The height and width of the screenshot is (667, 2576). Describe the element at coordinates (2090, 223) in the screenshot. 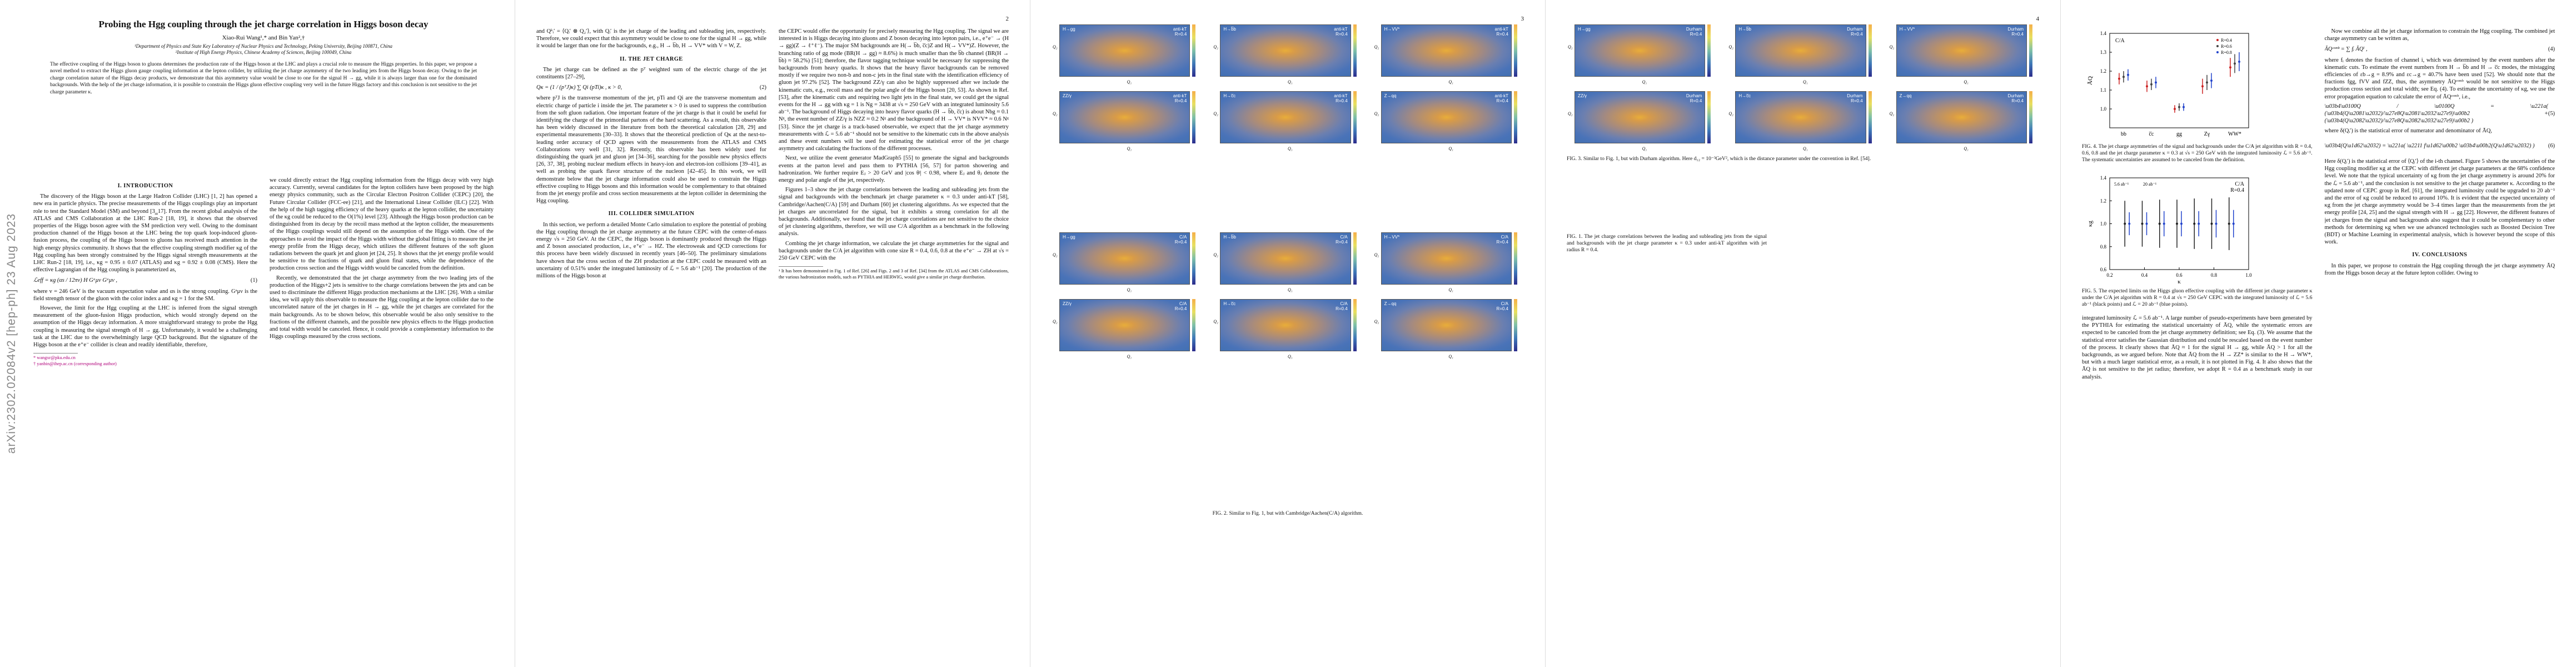

I see `y-axis-label: κg` at that location.